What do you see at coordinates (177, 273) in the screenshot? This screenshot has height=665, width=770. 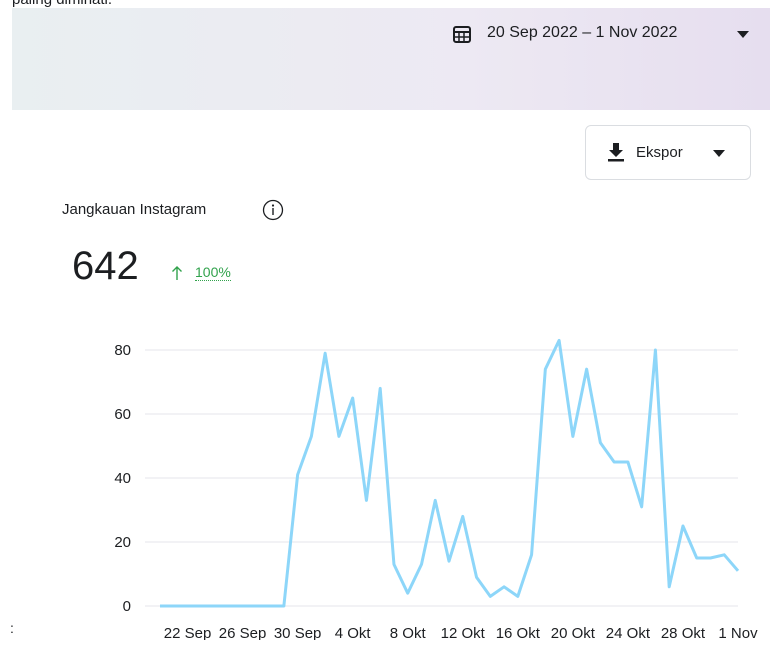 I see `up-arrow` at bounding box center [177, 273].